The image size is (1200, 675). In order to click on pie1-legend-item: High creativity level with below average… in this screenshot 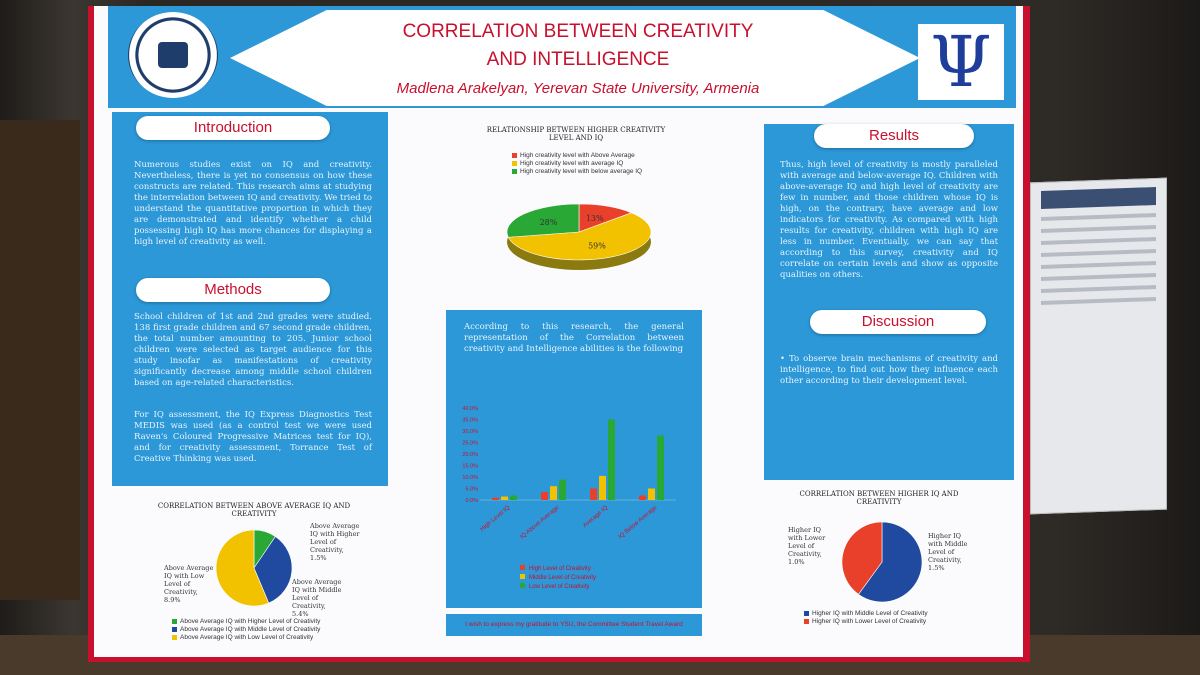, I will do `click(577, 172)`.